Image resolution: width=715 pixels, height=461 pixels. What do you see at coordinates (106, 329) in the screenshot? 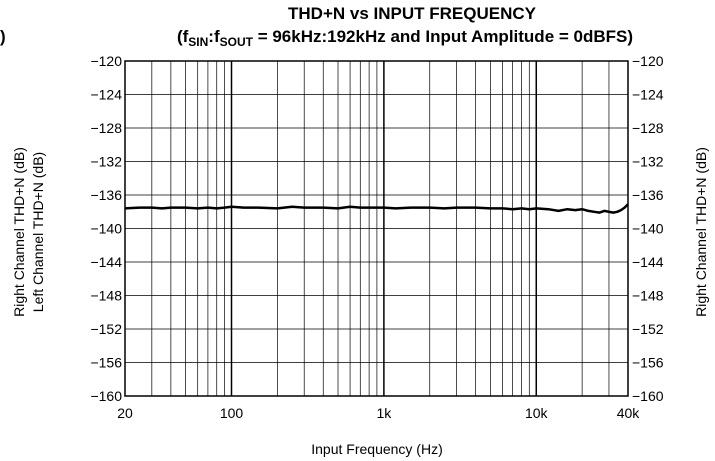
I see `y-tick-label-left: −152` at bounding box center [106, 329].